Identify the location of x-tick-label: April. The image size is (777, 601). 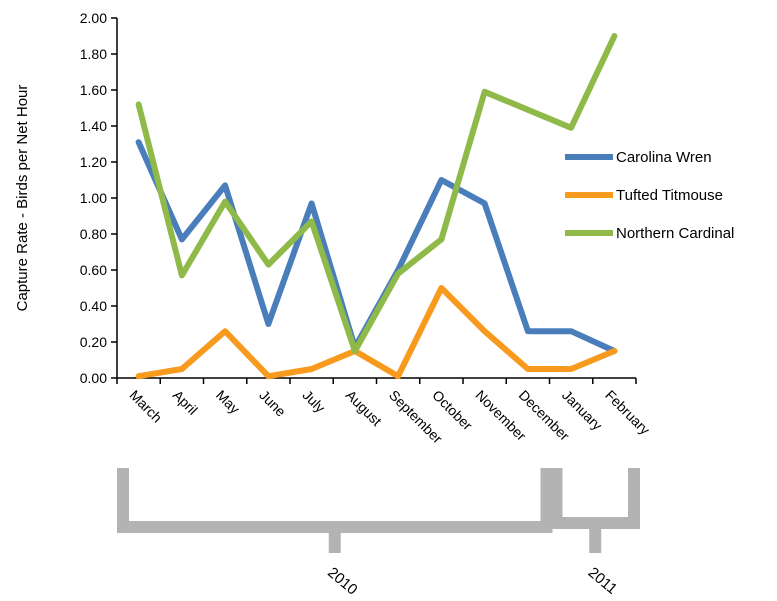
(185, 402).